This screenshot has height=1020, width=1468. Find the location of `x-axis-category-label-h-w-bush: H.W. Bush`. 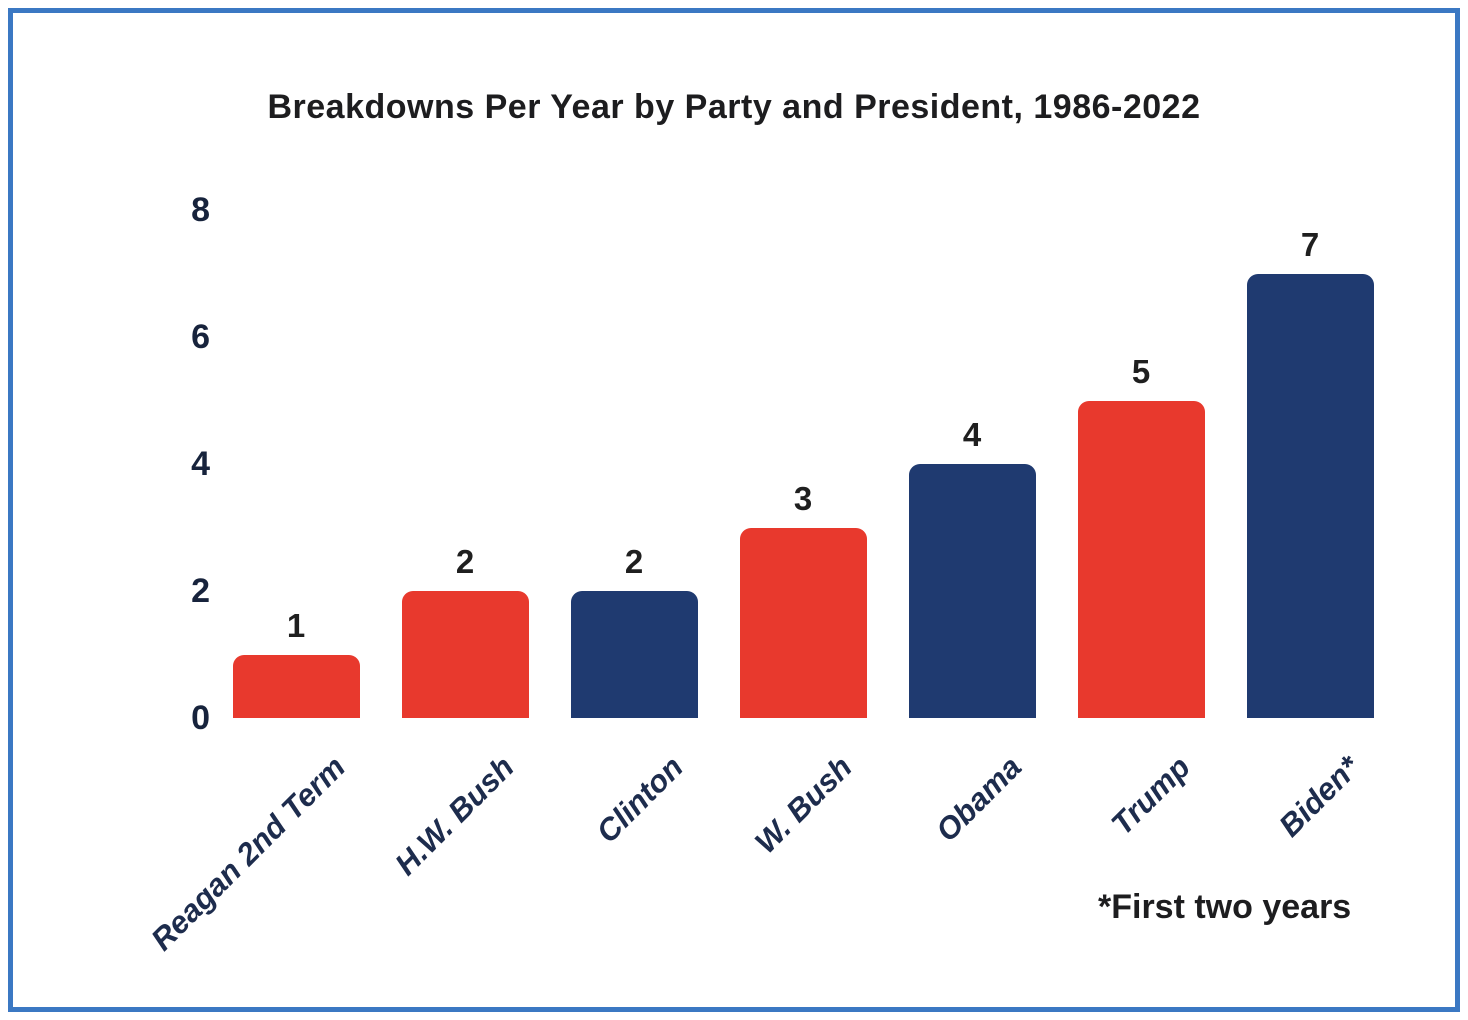

x-axis-category-label-h-w-bush: H.W. Bush is located at coordinates (455, 816).